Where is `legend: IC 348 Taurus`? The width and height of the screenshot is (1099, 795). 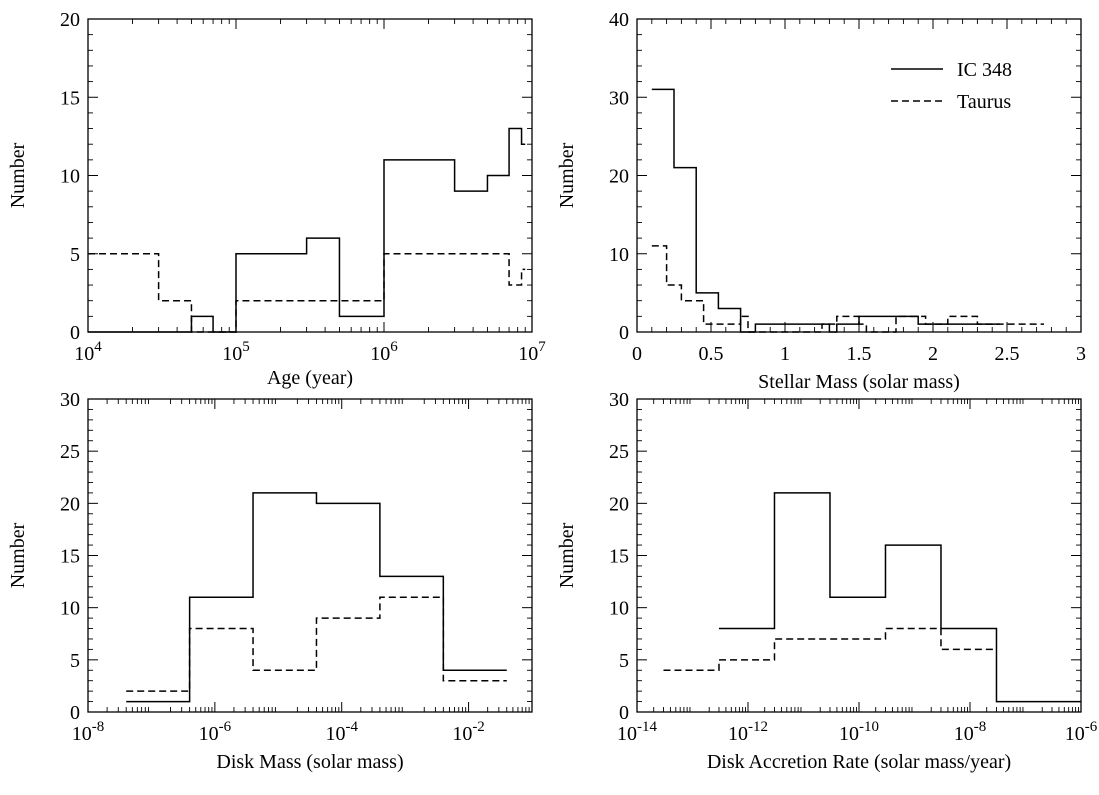 legend: IC 348 Taurus is located at coordinates (951, 86).